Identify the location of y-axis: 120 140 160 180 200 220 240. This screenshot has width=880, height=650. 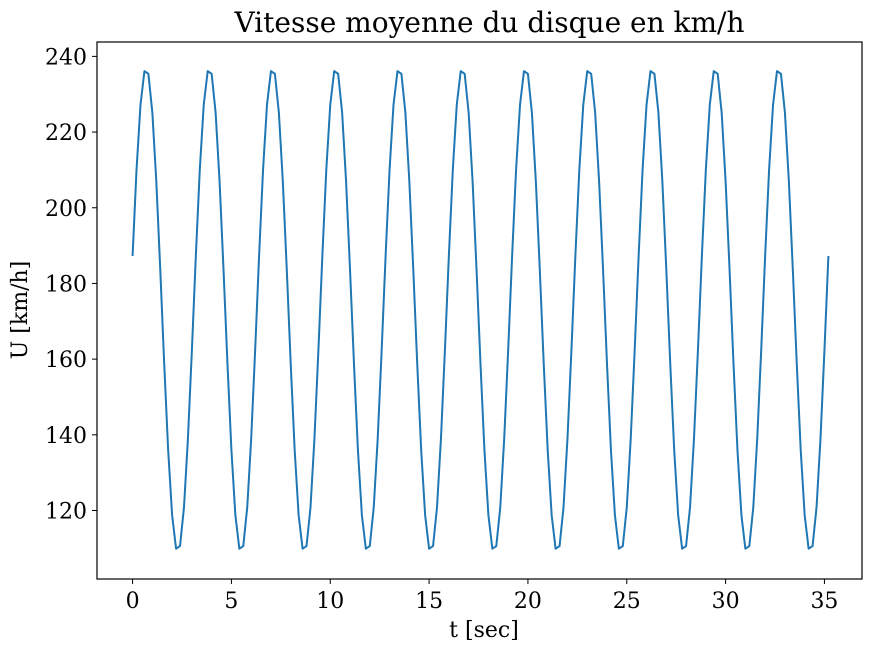
(71, 285).